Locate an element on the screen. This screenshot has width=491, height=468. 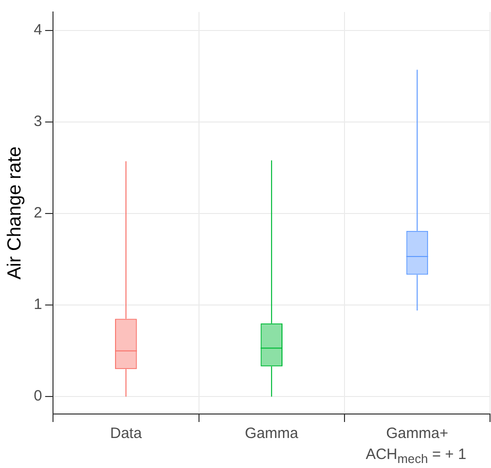
x-tick-label: Gamma is located at coordinates (271, 433).